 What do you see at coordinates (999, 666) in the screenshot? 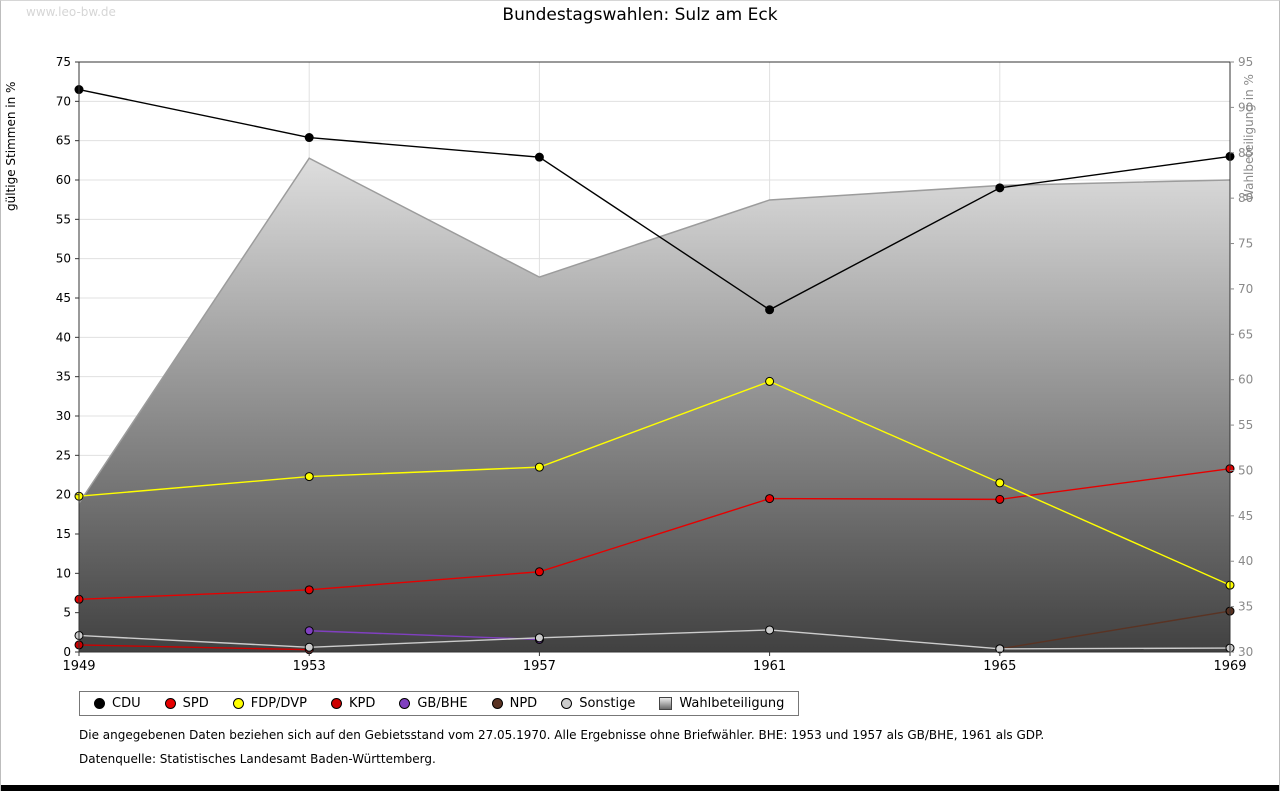
I see `x-tick-label-1965: 1965` at bounding box center [999, 666].